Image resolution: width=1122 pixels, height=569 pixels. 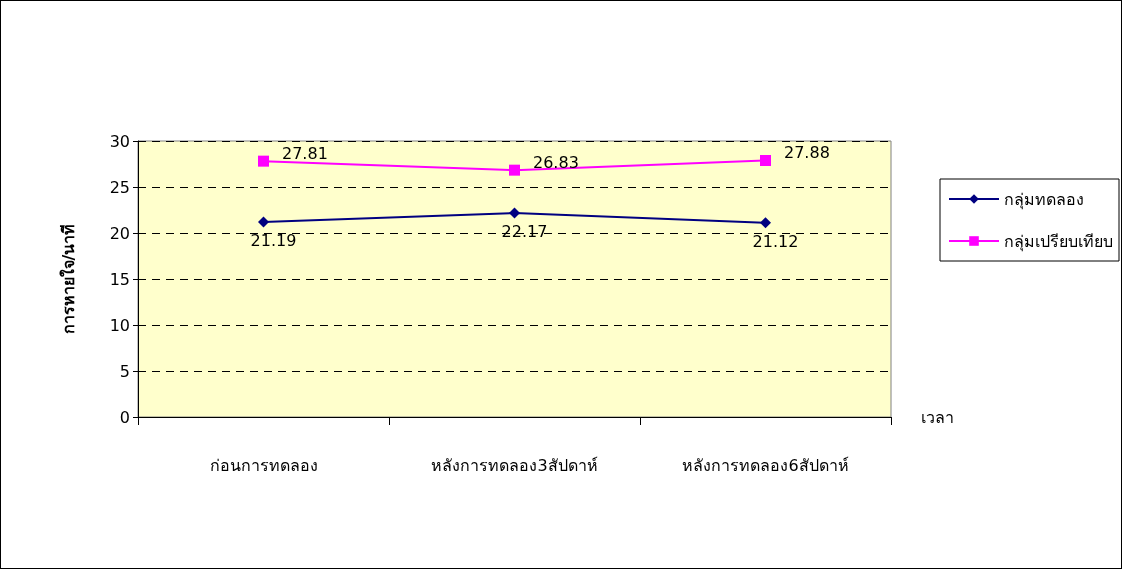 I want to click on y-axis-title: การหายใจ/นาที, so click(x=68, y=279).